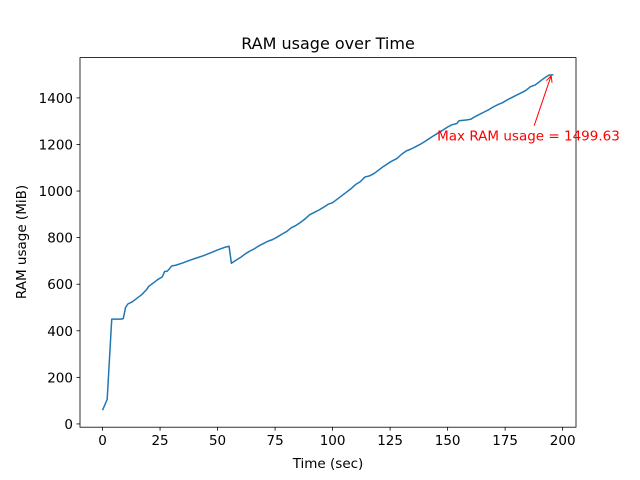 The image size is (640, 480). Describe the element at coordinates (390, 441) in the screenshot. I see `x-tick-label: 125` at that location.